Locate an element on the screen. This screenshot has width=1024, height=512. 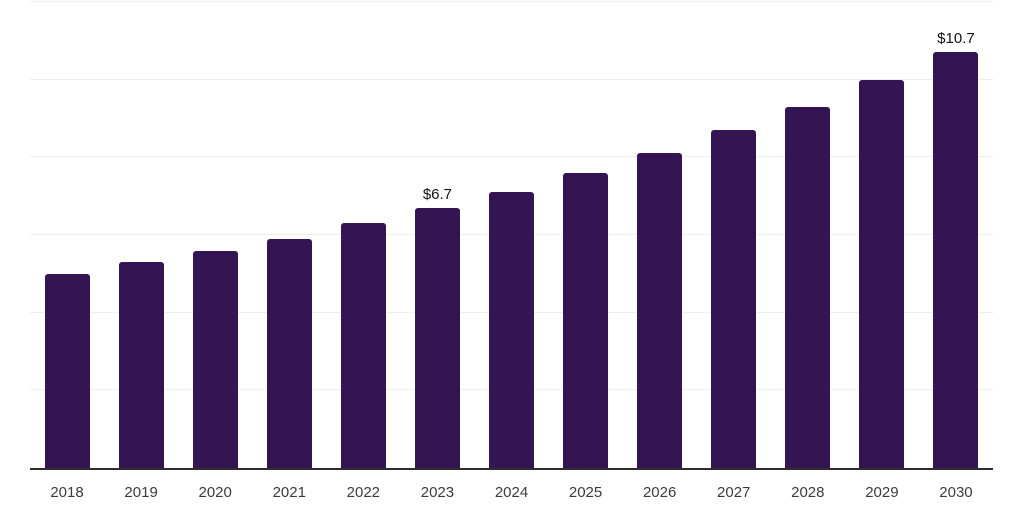
bar-2030 is located at coordinates (956, 260).